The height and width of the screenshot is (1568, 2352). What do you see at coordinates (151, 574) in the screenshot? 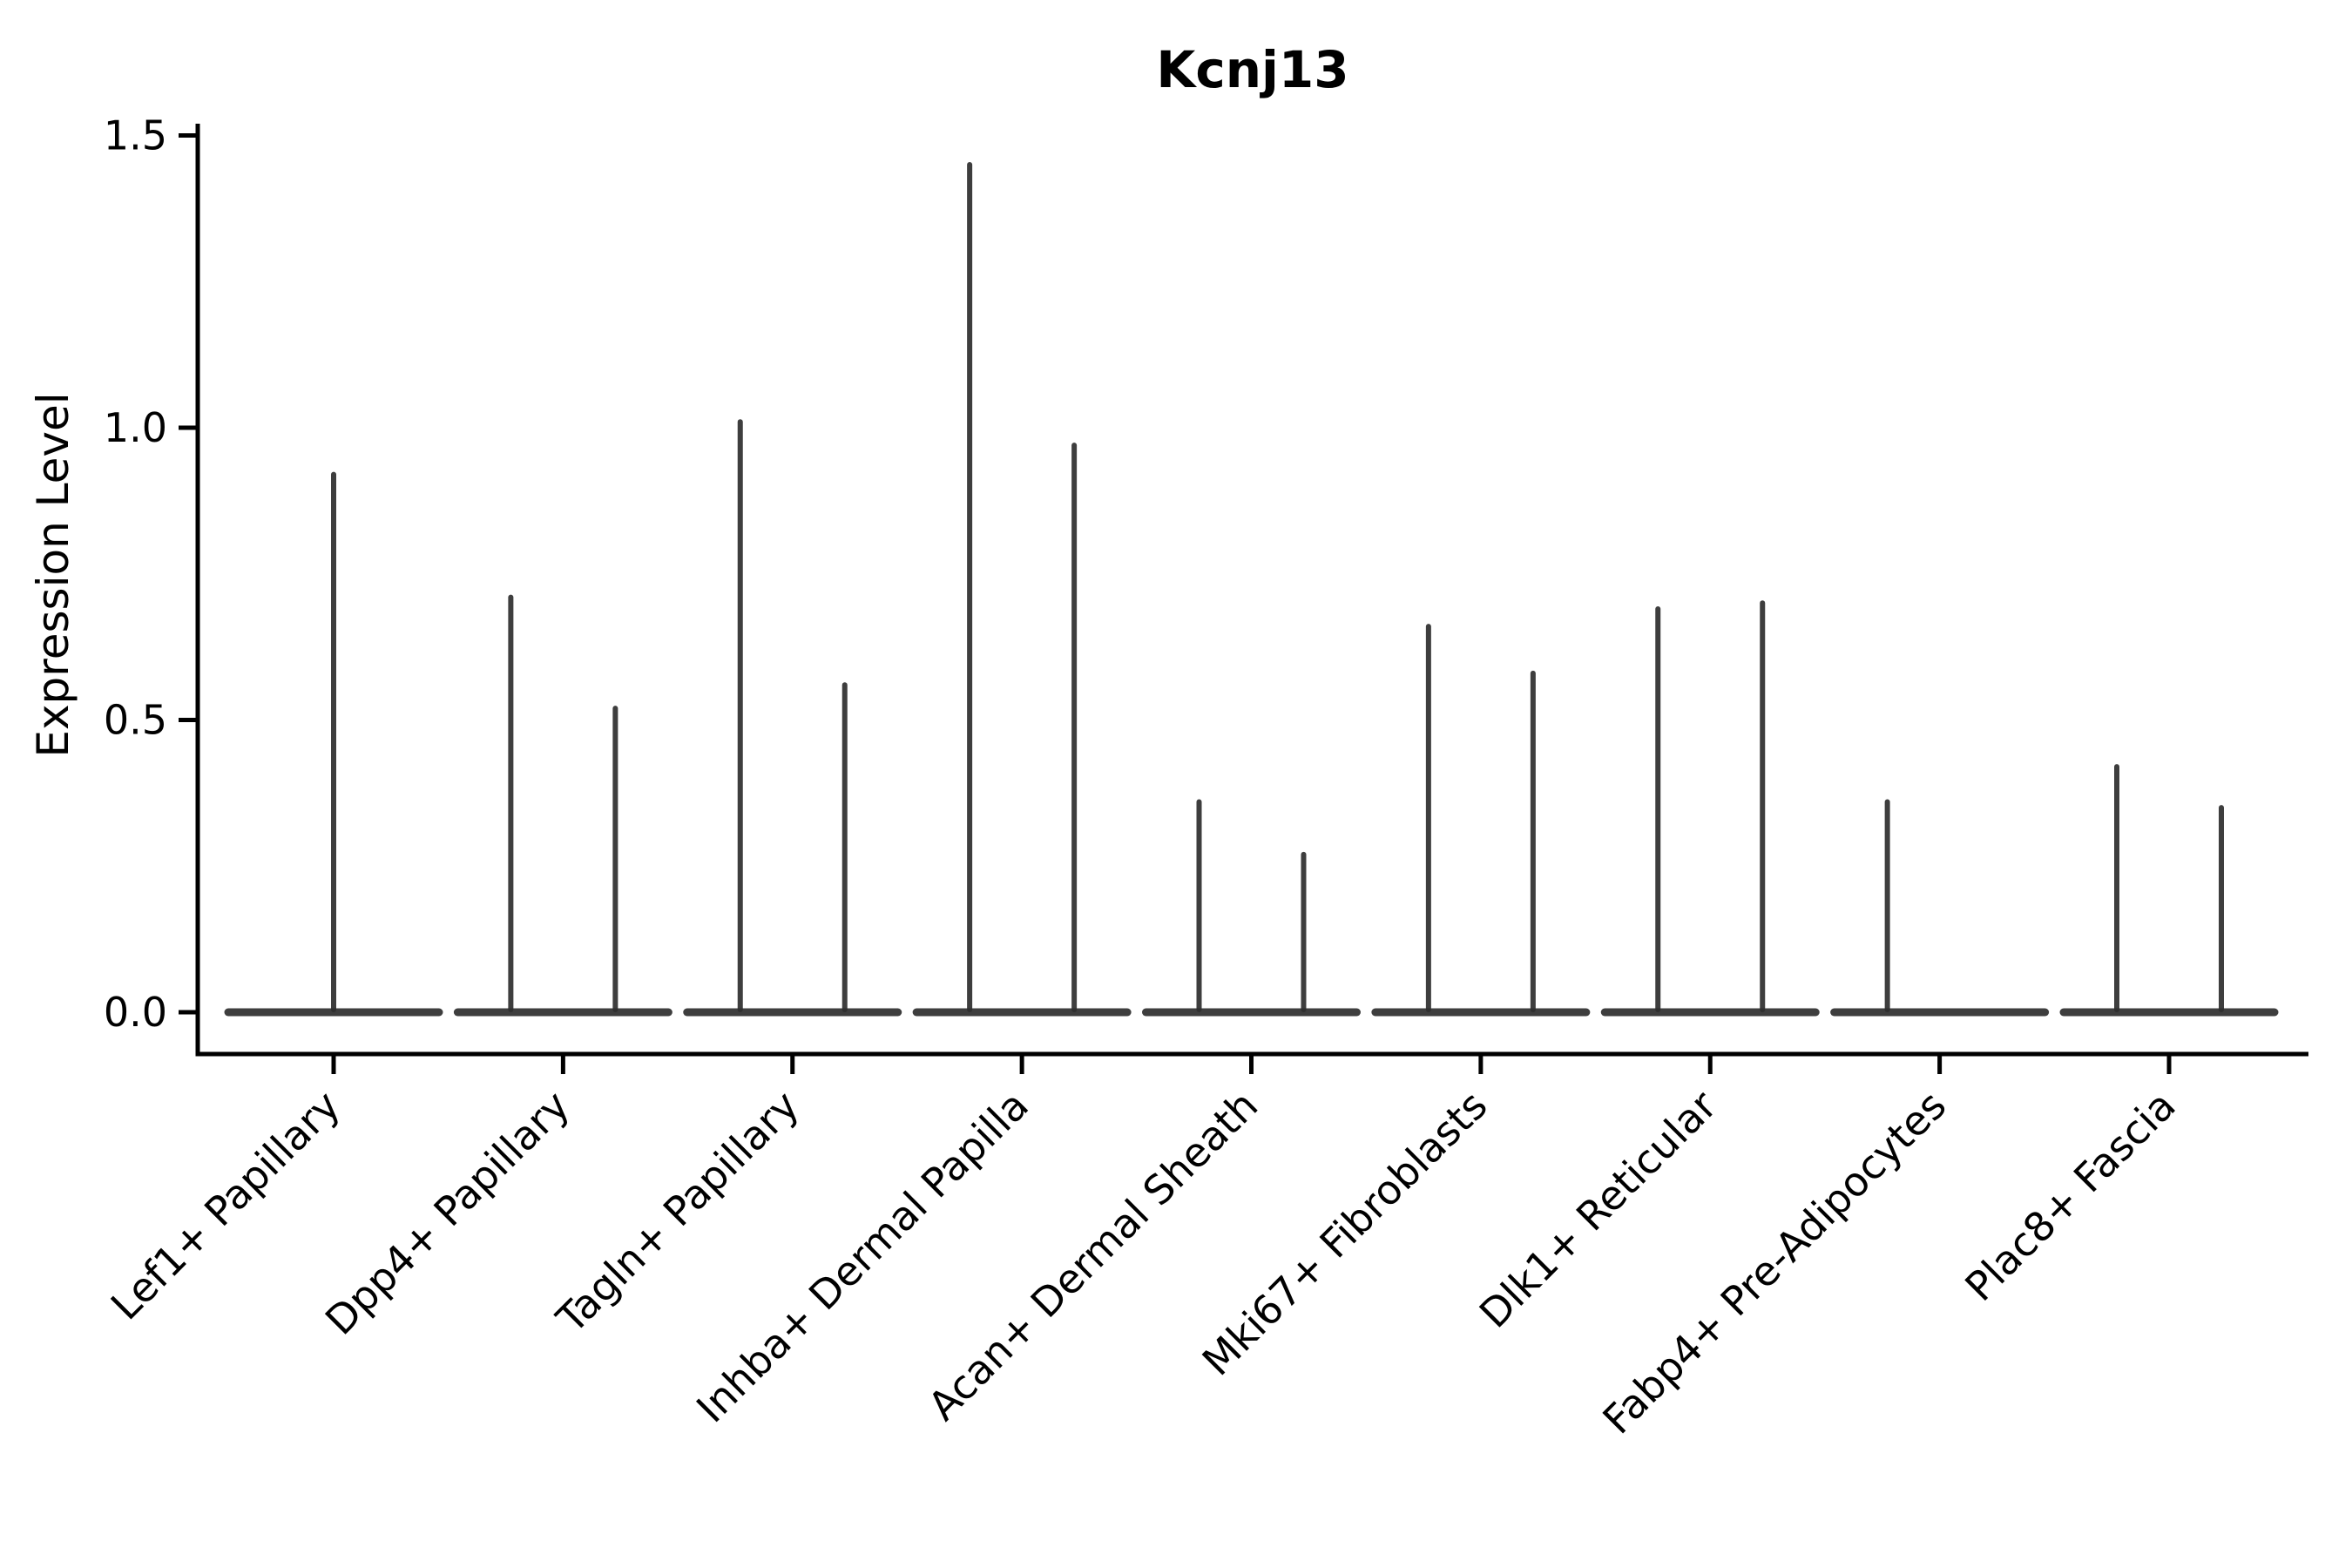
I see `y-axis-ticks: 0.0 0.5 1.0 1.5` at bounding box center [151, 574].